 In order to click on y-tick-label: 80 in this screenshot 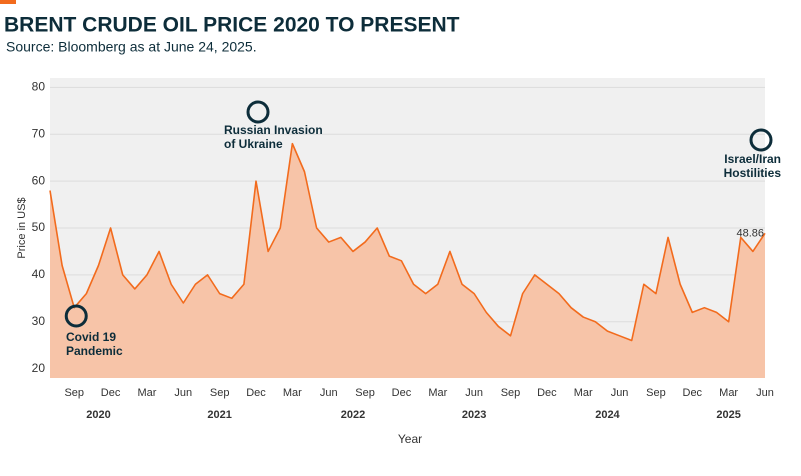, I will do `click(39, 87)`.